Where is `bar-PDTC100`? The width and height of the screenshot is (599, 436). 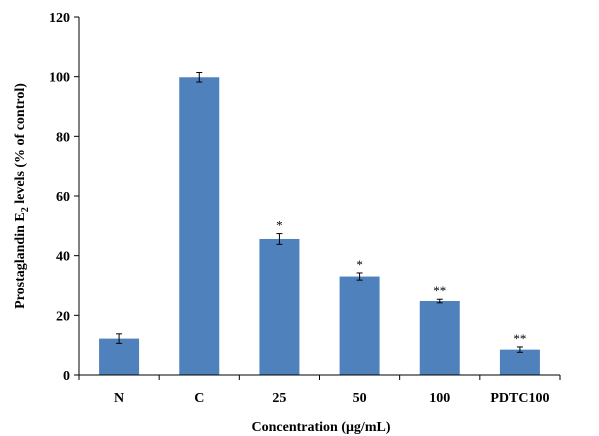
bar-PDTC100 is located at coordinates (519, 362).